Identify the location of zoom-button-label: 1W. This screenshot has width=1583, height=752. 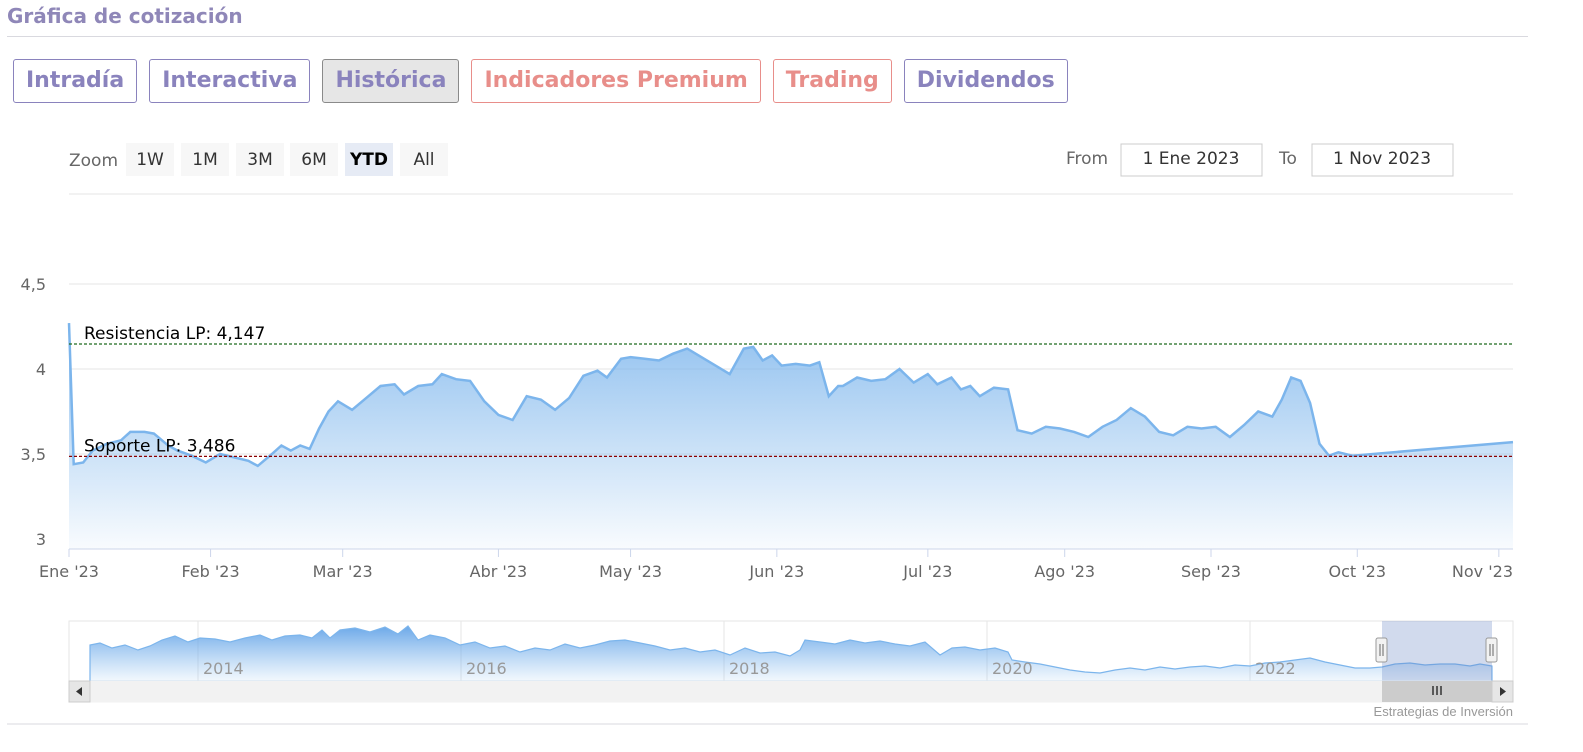
(150, 160).